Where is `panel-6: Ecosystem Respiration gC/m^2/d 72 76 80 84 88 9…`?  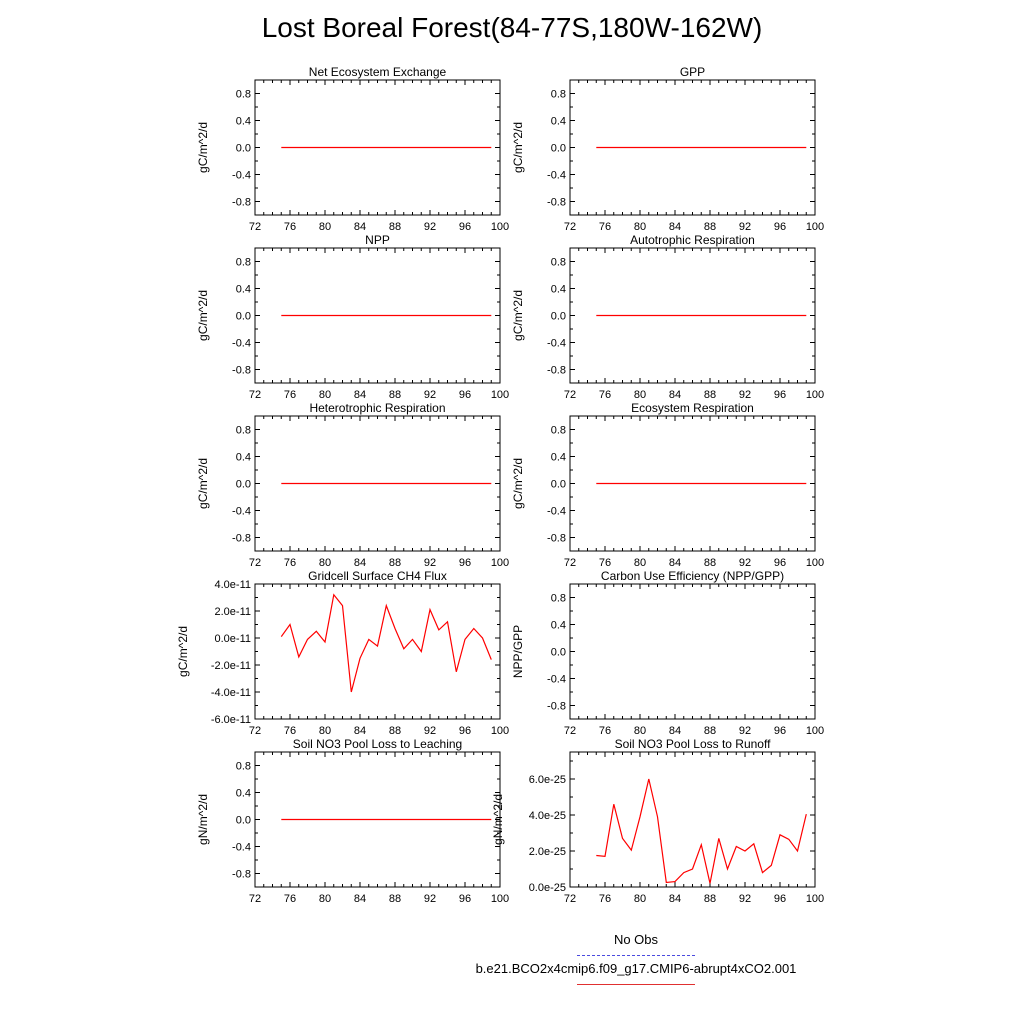 panel-6: Ecosystem Respiration gC/m^2/d 72 76 80 84 88 9… is located at coordinates (667, 485).